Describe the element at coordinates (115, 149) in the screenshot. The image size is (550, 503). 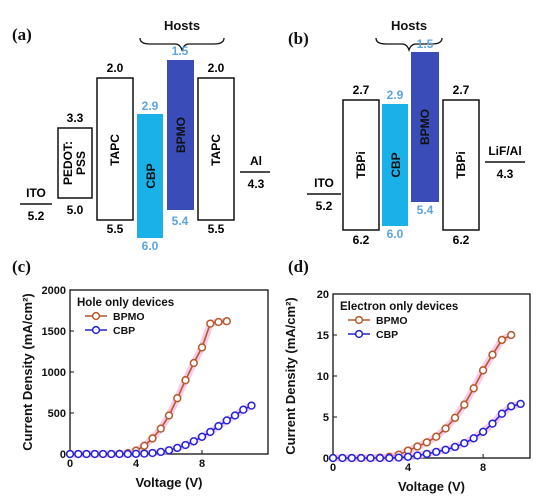
I see `tapc1-box` at that location.